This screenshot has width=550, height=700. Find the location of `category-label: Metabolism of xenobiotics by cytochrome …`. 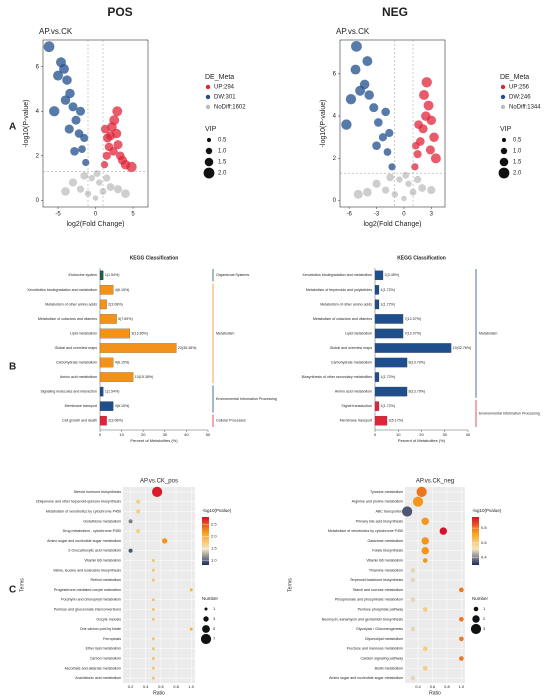

category-label: Metabolism of xenobiotics by cytochrome … is located at coordinates (83, 511).